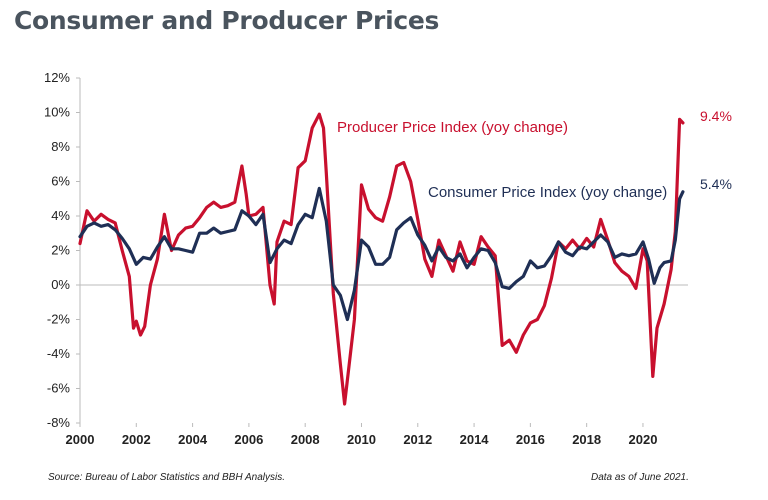  Describe the element at coordinates (60, 215) in the screenshot. I see `y-tick-label: 4%` at that location.